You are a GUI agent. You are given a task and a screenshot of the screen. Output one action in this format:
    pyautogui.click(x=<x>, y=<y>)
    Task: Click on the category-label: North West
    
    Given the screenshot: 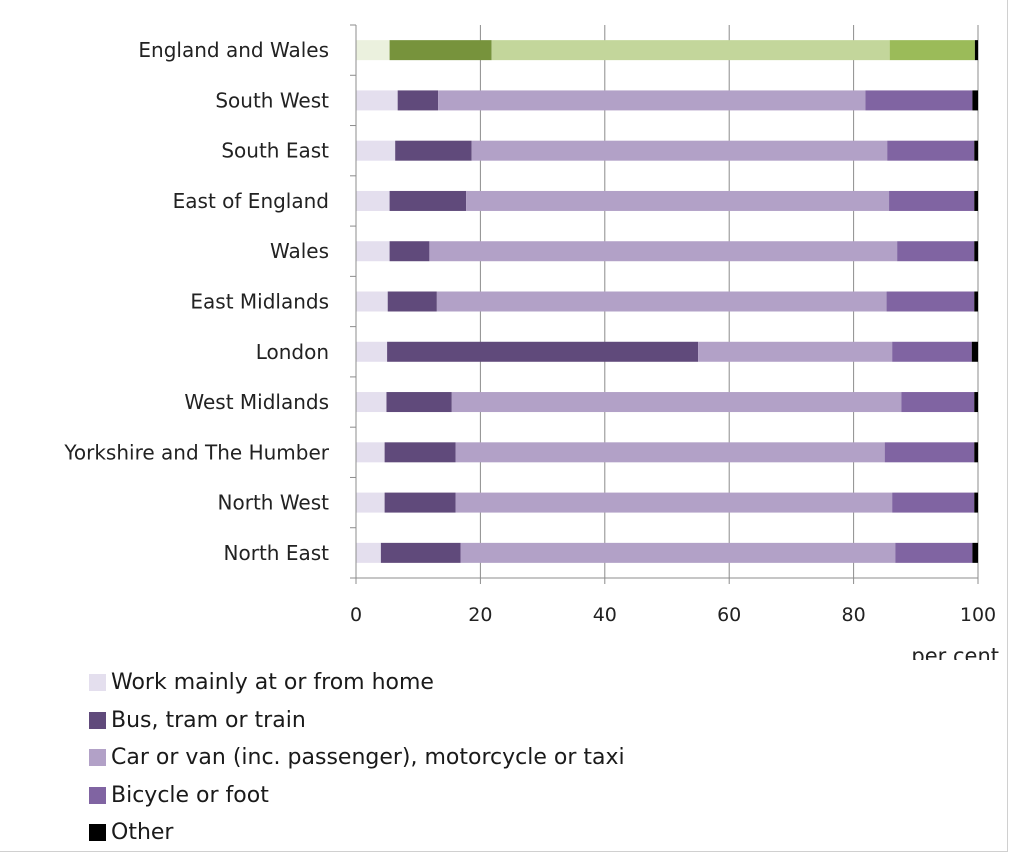 What is the action you would take?
    pyautogui.click(x=274, y=503)
    